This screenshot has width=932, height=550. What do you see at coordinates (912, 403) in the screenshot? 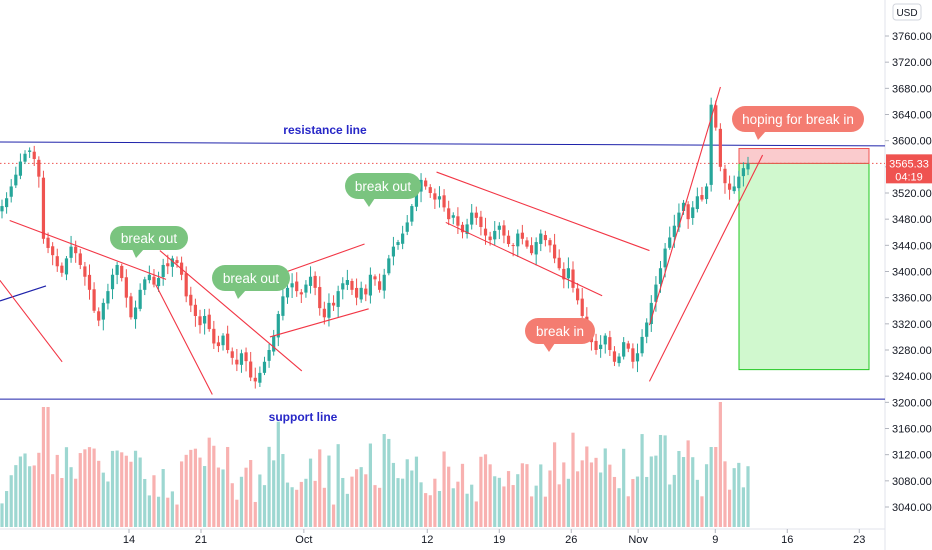
I see `price-tick-label: 3200.00` at bounding box center [912, 403].